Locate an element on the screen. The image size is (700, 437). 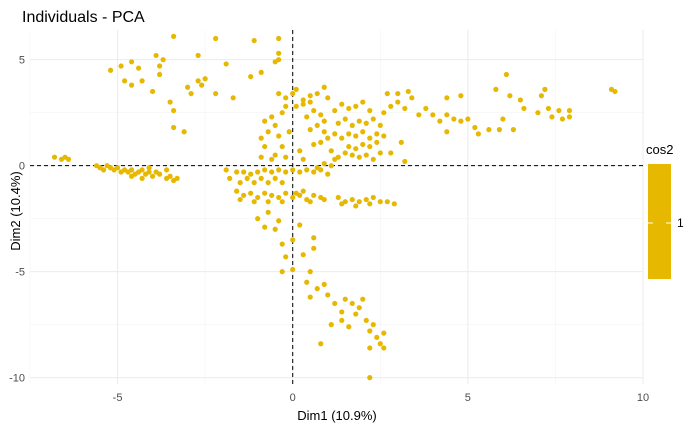
x-tick-label: 10 is located at coordinates (643, 398).